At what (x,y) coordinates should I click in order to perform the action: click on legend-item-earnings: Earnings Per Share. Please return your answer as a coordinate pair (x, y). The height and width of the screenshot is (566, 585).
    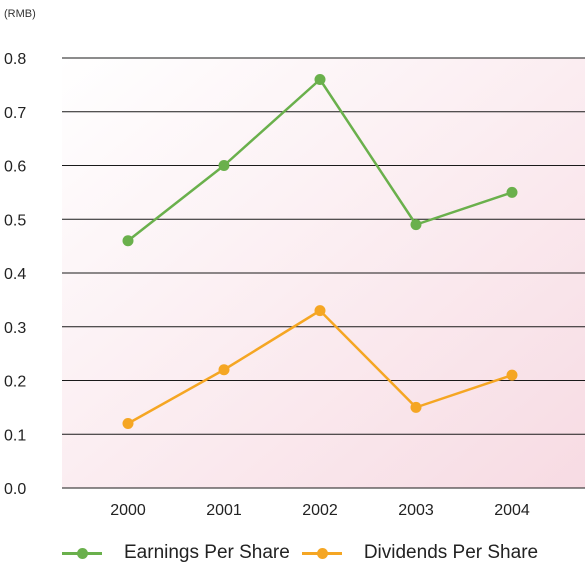
    Looking at the image, I should click on (176, 553).